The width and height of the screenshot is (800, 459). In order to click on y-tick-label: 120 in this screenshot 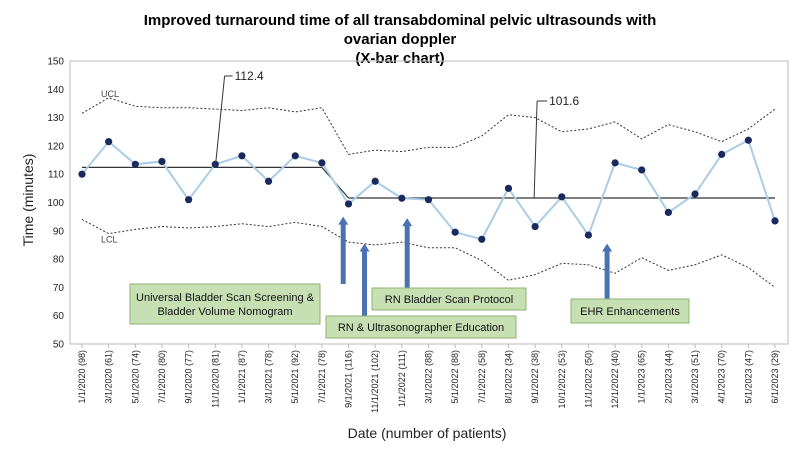, I will do `click(55, 146)`.